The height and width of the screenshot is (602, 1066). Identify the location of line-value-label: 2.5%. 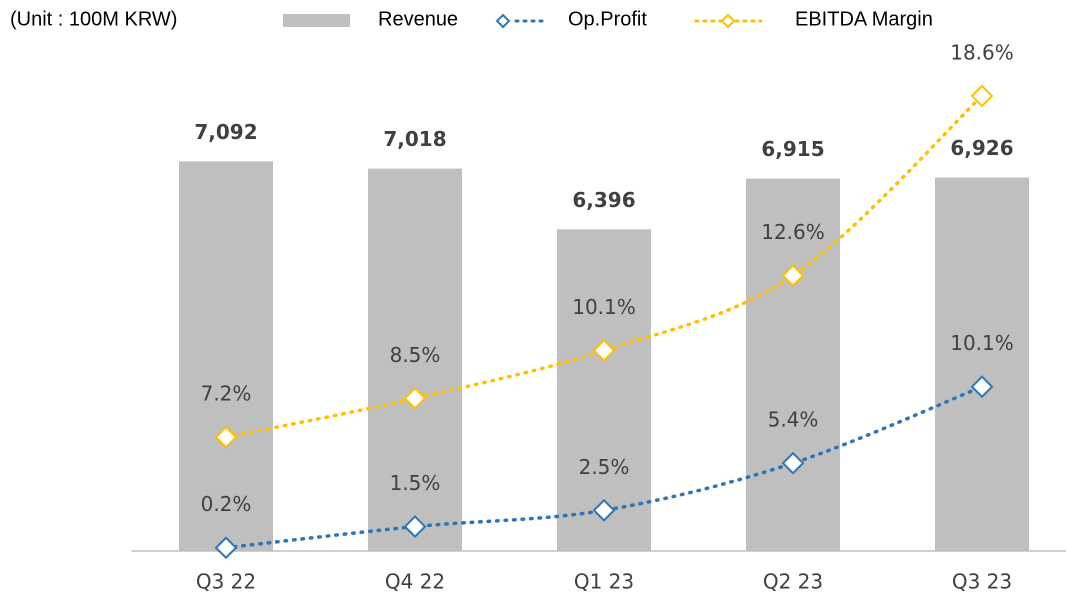
(604, 467).